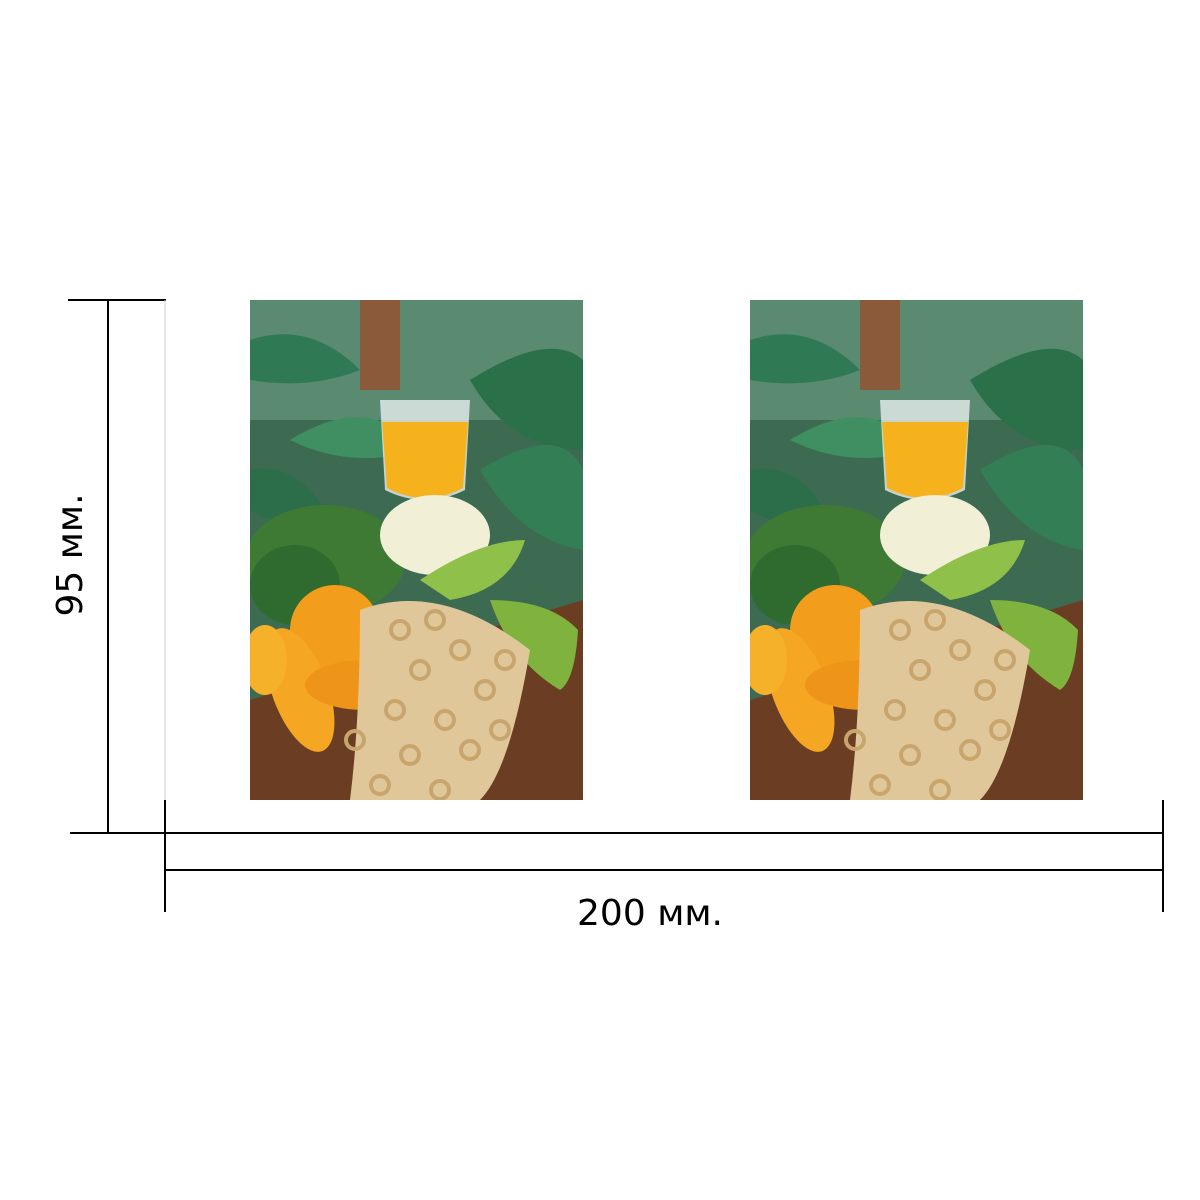 This screenshot has height=1200, width=1200. I want to click on height-dimension, so click(117, 566).